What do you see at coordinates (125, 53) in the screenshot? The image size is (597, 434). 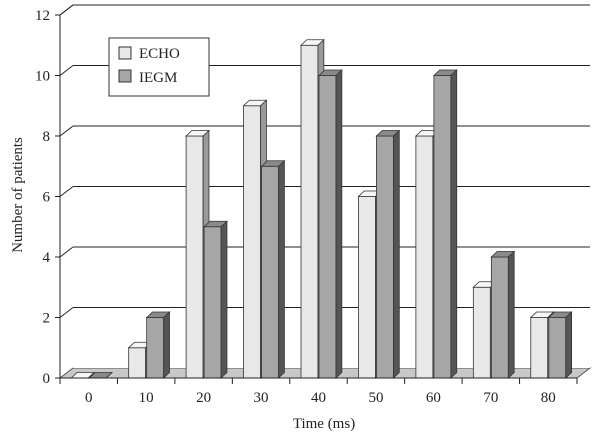 I see `legend-swatch-echo` at bounding box center [125, 53].